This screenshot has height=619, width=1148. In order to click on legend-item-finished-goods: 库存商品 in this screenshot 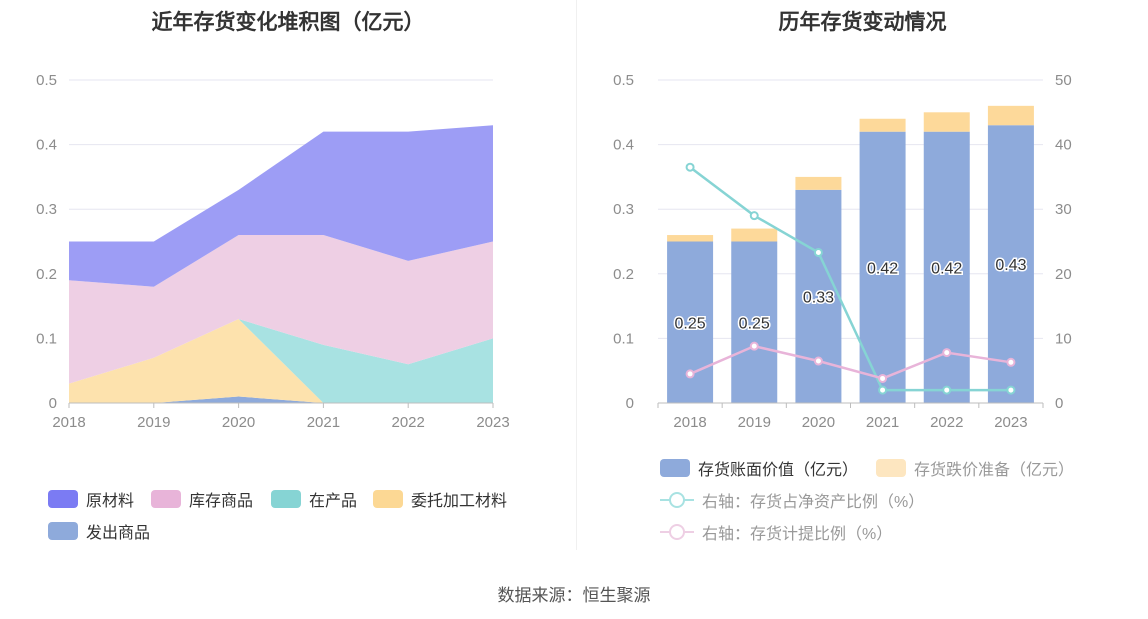, I will do `click(202, 499)`.